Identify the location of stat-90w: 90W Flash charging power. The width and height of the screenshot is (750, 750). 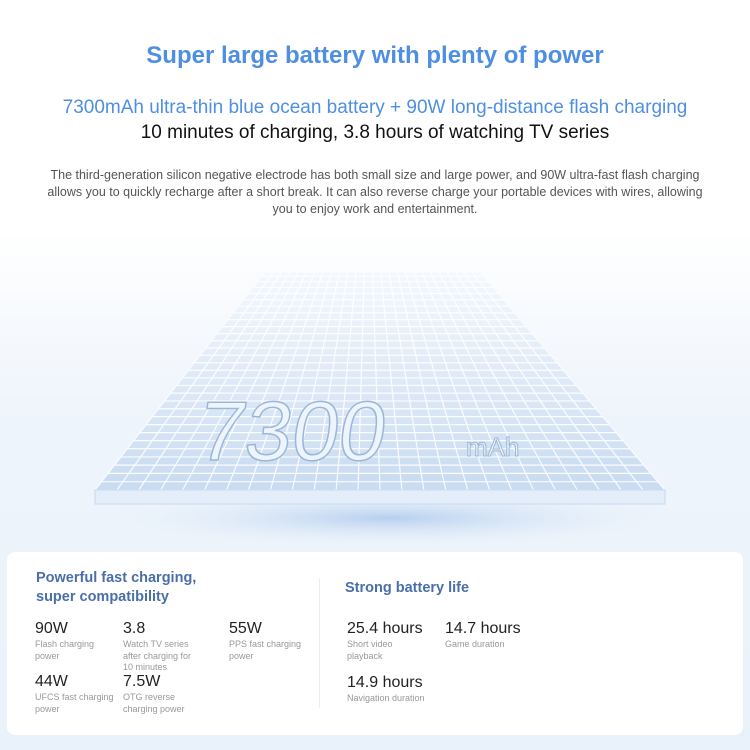
(65, 640).